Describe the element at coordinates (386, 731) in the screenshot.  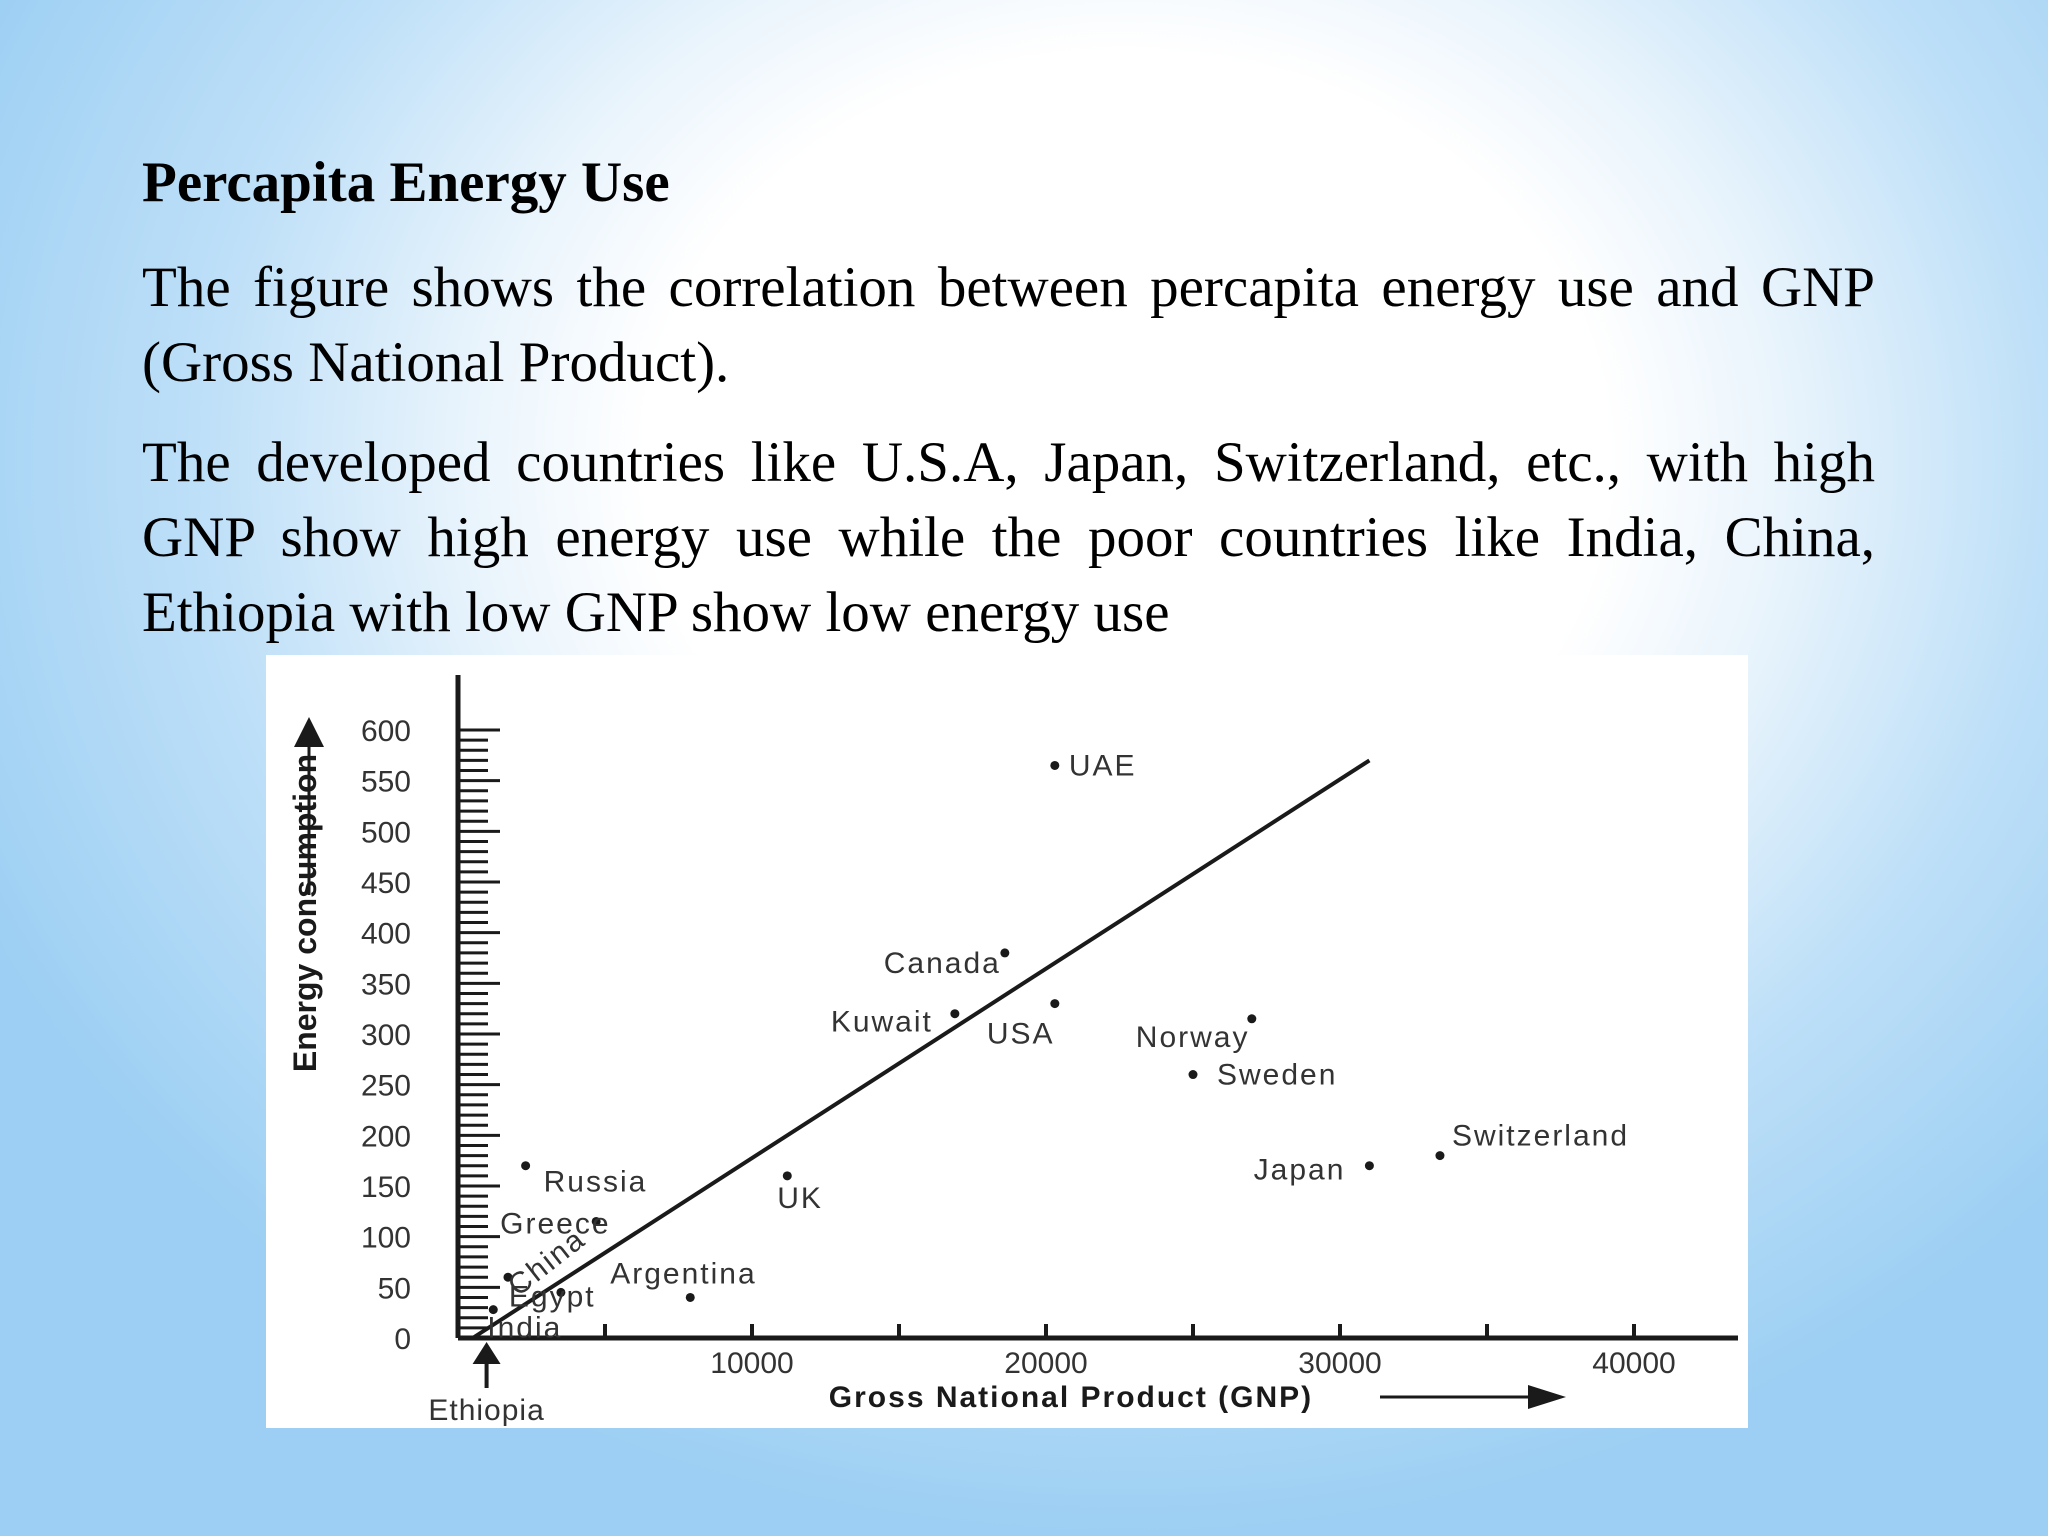
I see `y-tick-label: 600` at that location.